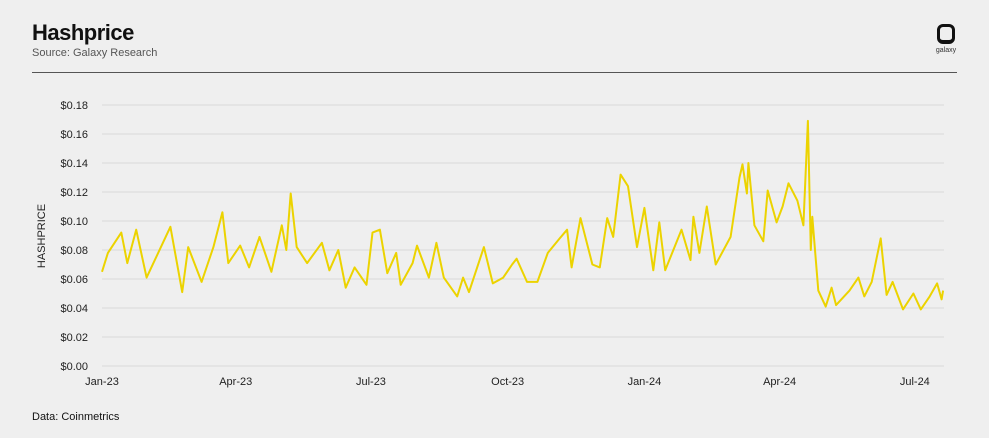 The width and height of the screenshot is (989, 438). What do you see at coordinates (74, 309) in the screenshot?
I see `y-tick-label: $0.04` at bounding box center [74, 309].